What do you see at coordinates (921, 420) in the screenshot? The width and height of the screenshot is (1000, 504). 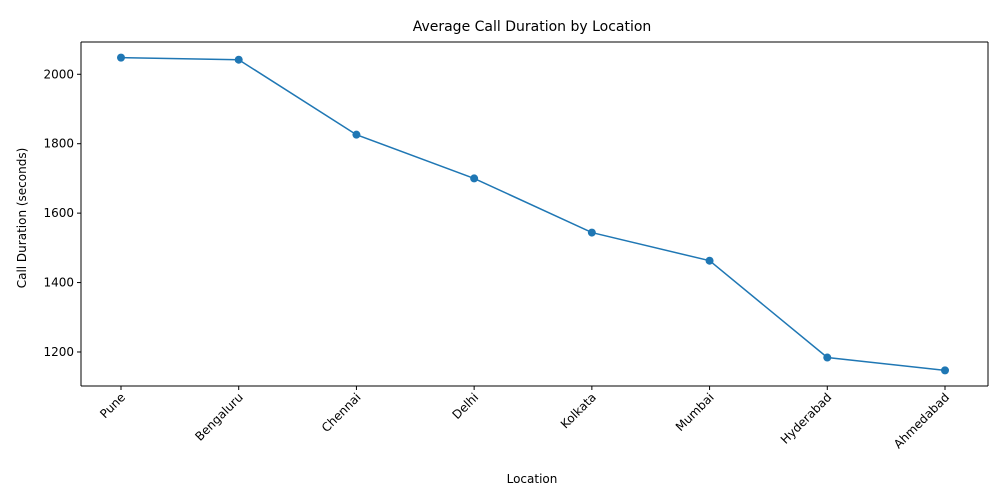 I see `x-tick-label: Ahmedabad` at bounding box center [921, 420].